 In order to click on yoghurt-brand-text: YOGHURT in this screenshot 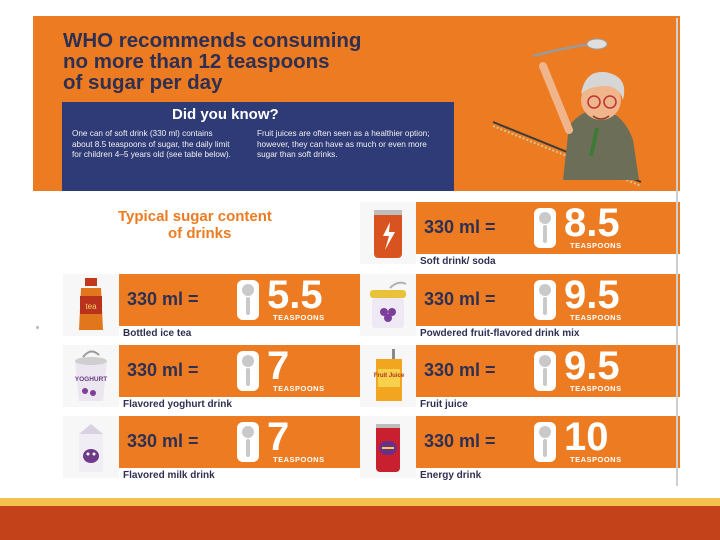, I will do `click(91, 379)`.